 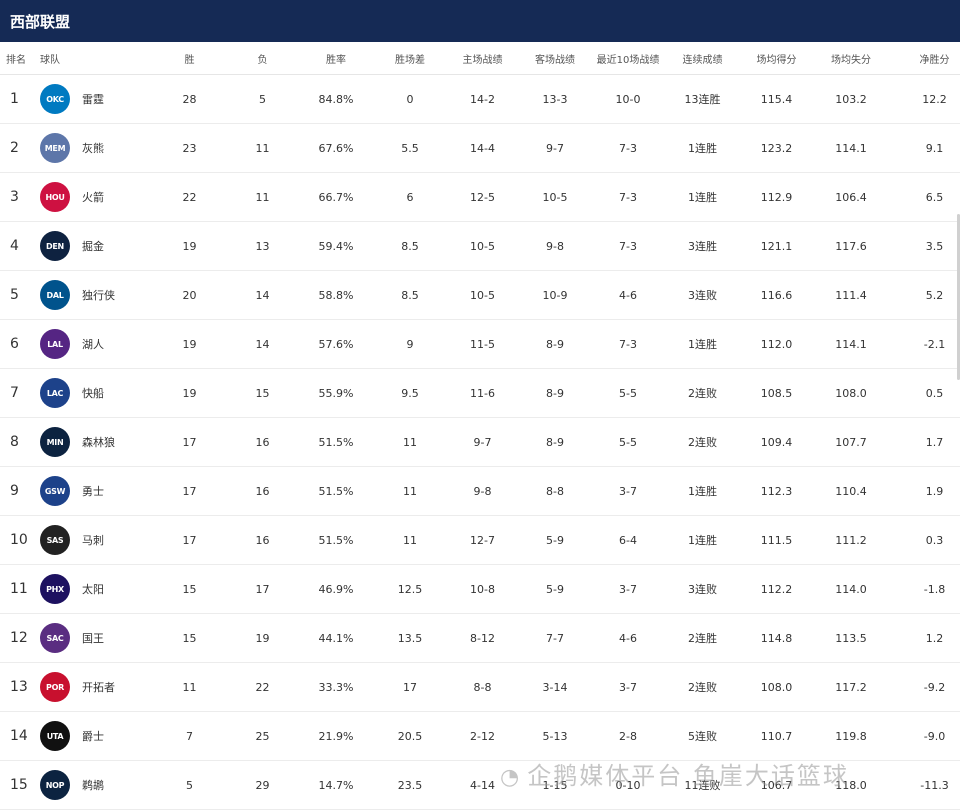 I want to click on team-link: DEN 掘金, so click(x=96, y=246).